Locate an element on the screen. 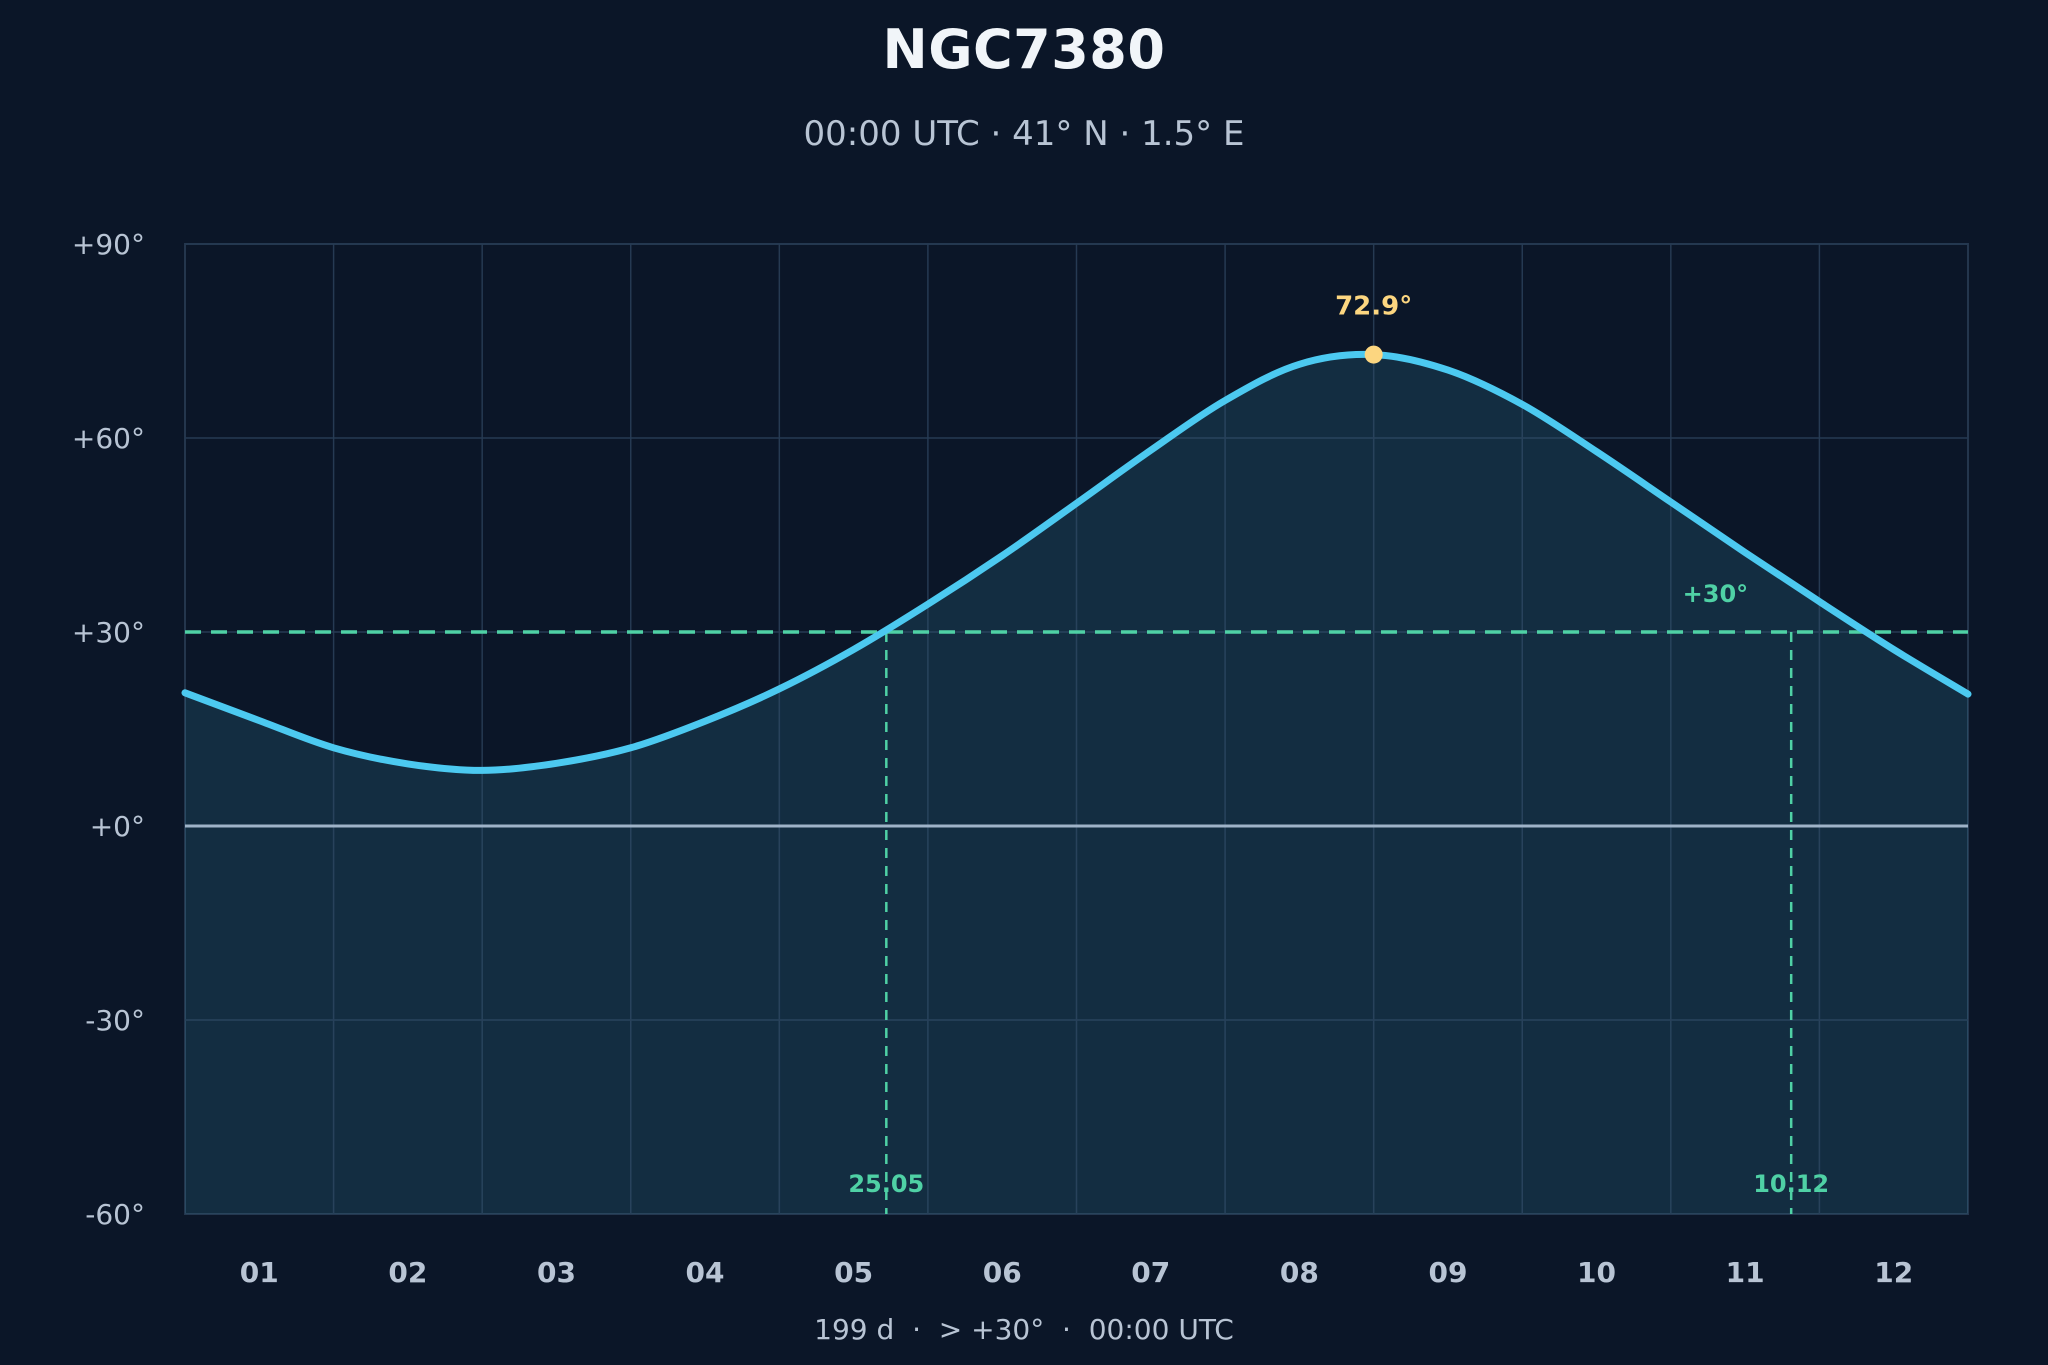  y-tick-label: +0° is located at coordinates (117, 826).